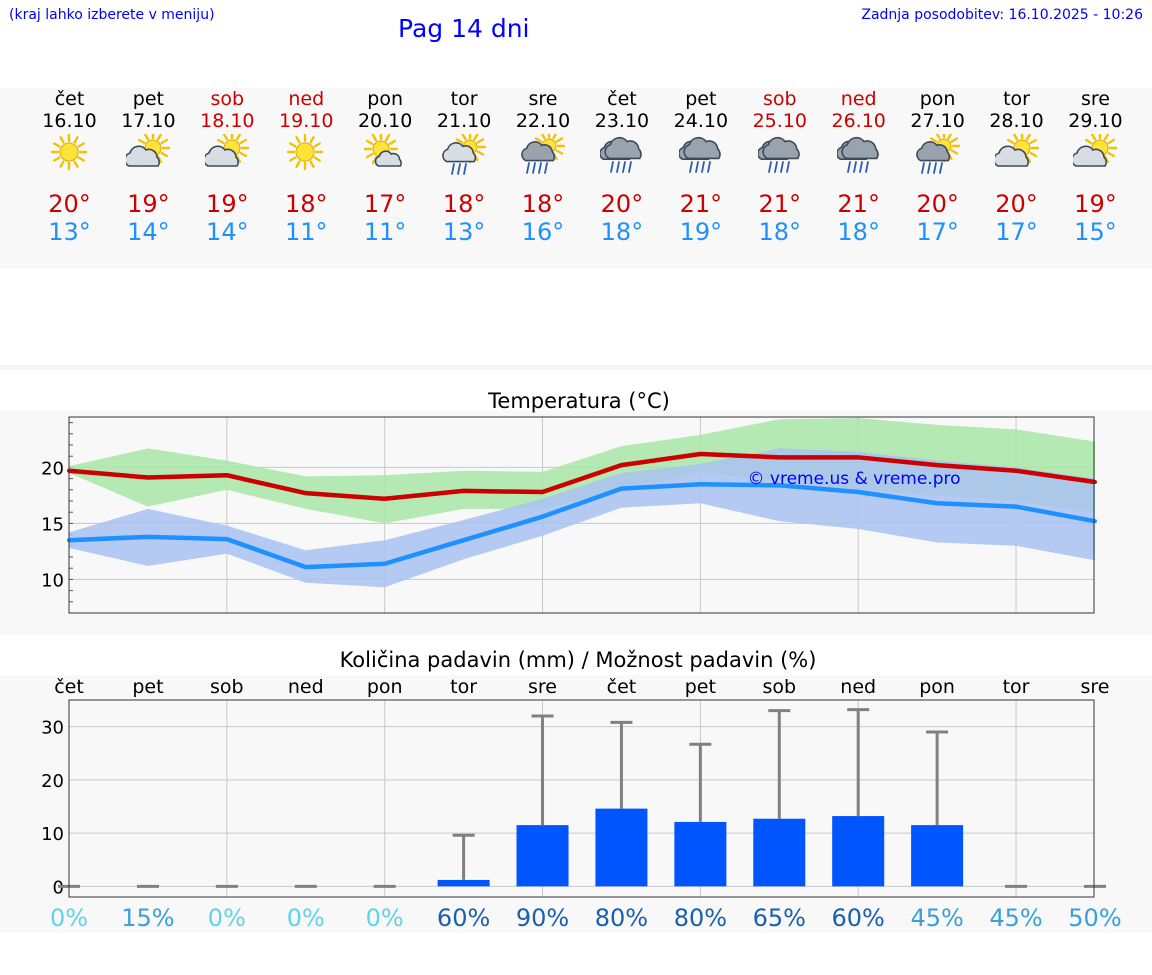 The width and height of the screenshot is (1152, 975). I want to click on day-column: tor 28.10 20° 17°, so click(1016, 167).